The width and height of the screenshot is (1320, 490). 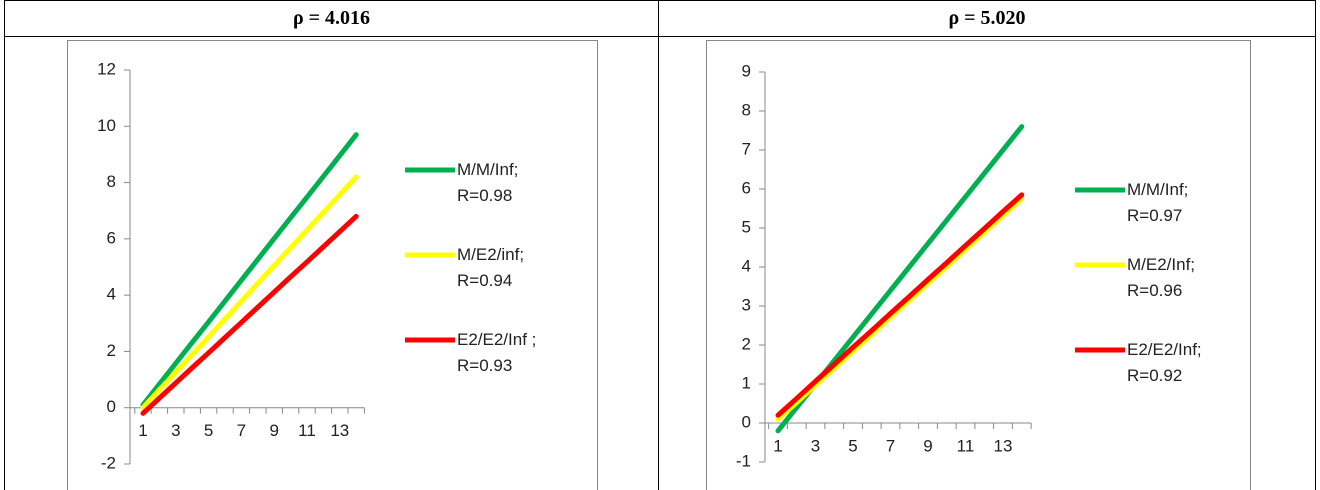 What do you see at coordinates (497, 352) in the screenshot?
I see `legend-label: E2/E2/Inf ; R=0.93` at bounding box center [497, 352].